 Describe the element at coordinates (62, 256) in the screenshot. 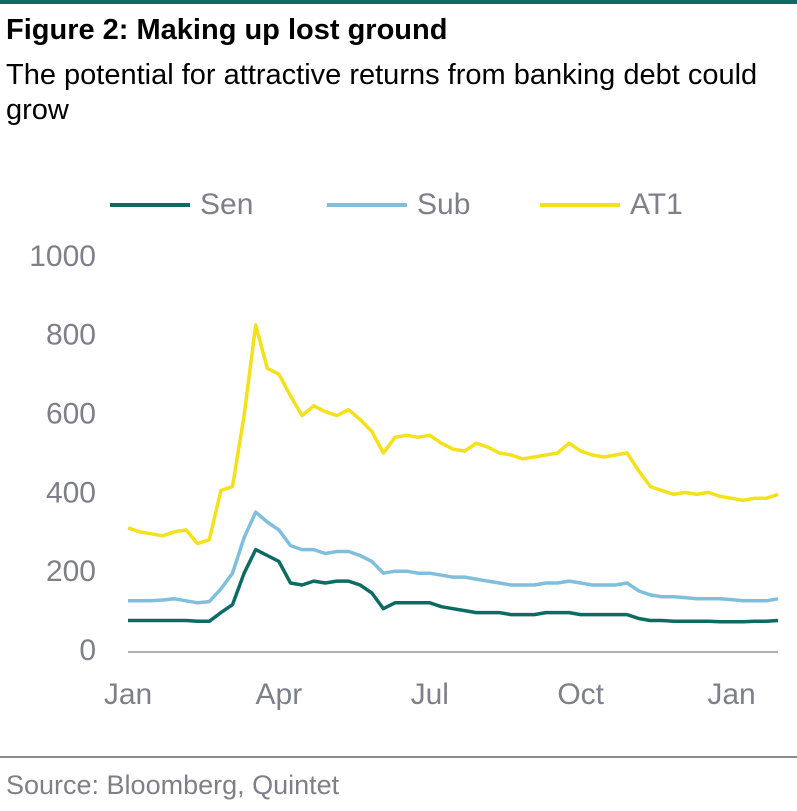

I see `y-tick-label: 1000` at that location.